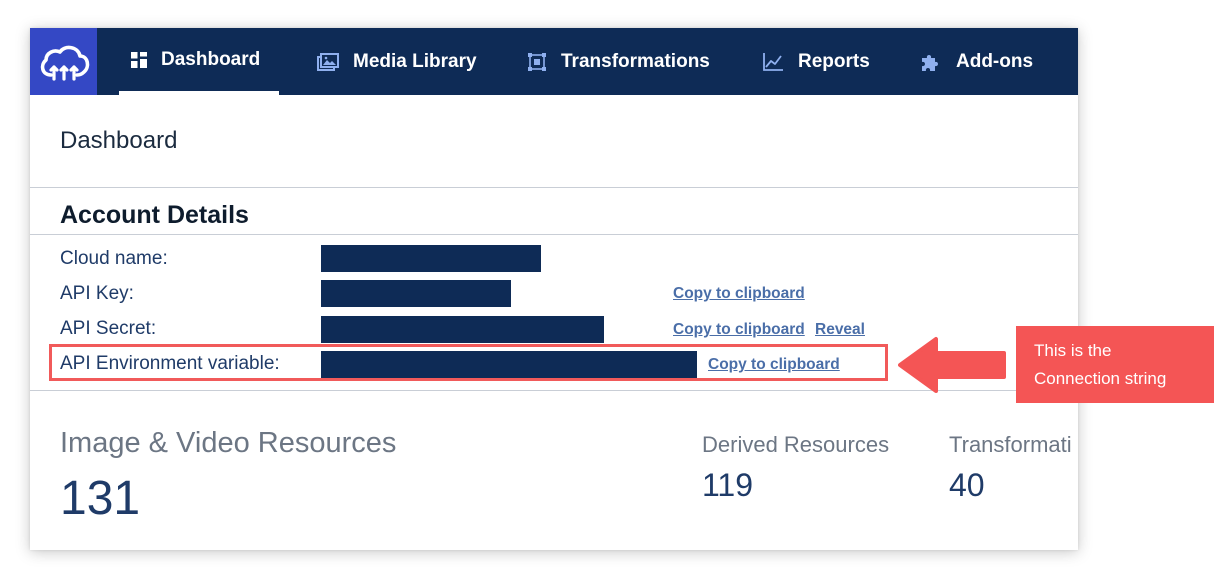 This screenshot has height=582, width=1214. I want to click on copy-api-key-link: Copy to clipboard, so click(739, 293).